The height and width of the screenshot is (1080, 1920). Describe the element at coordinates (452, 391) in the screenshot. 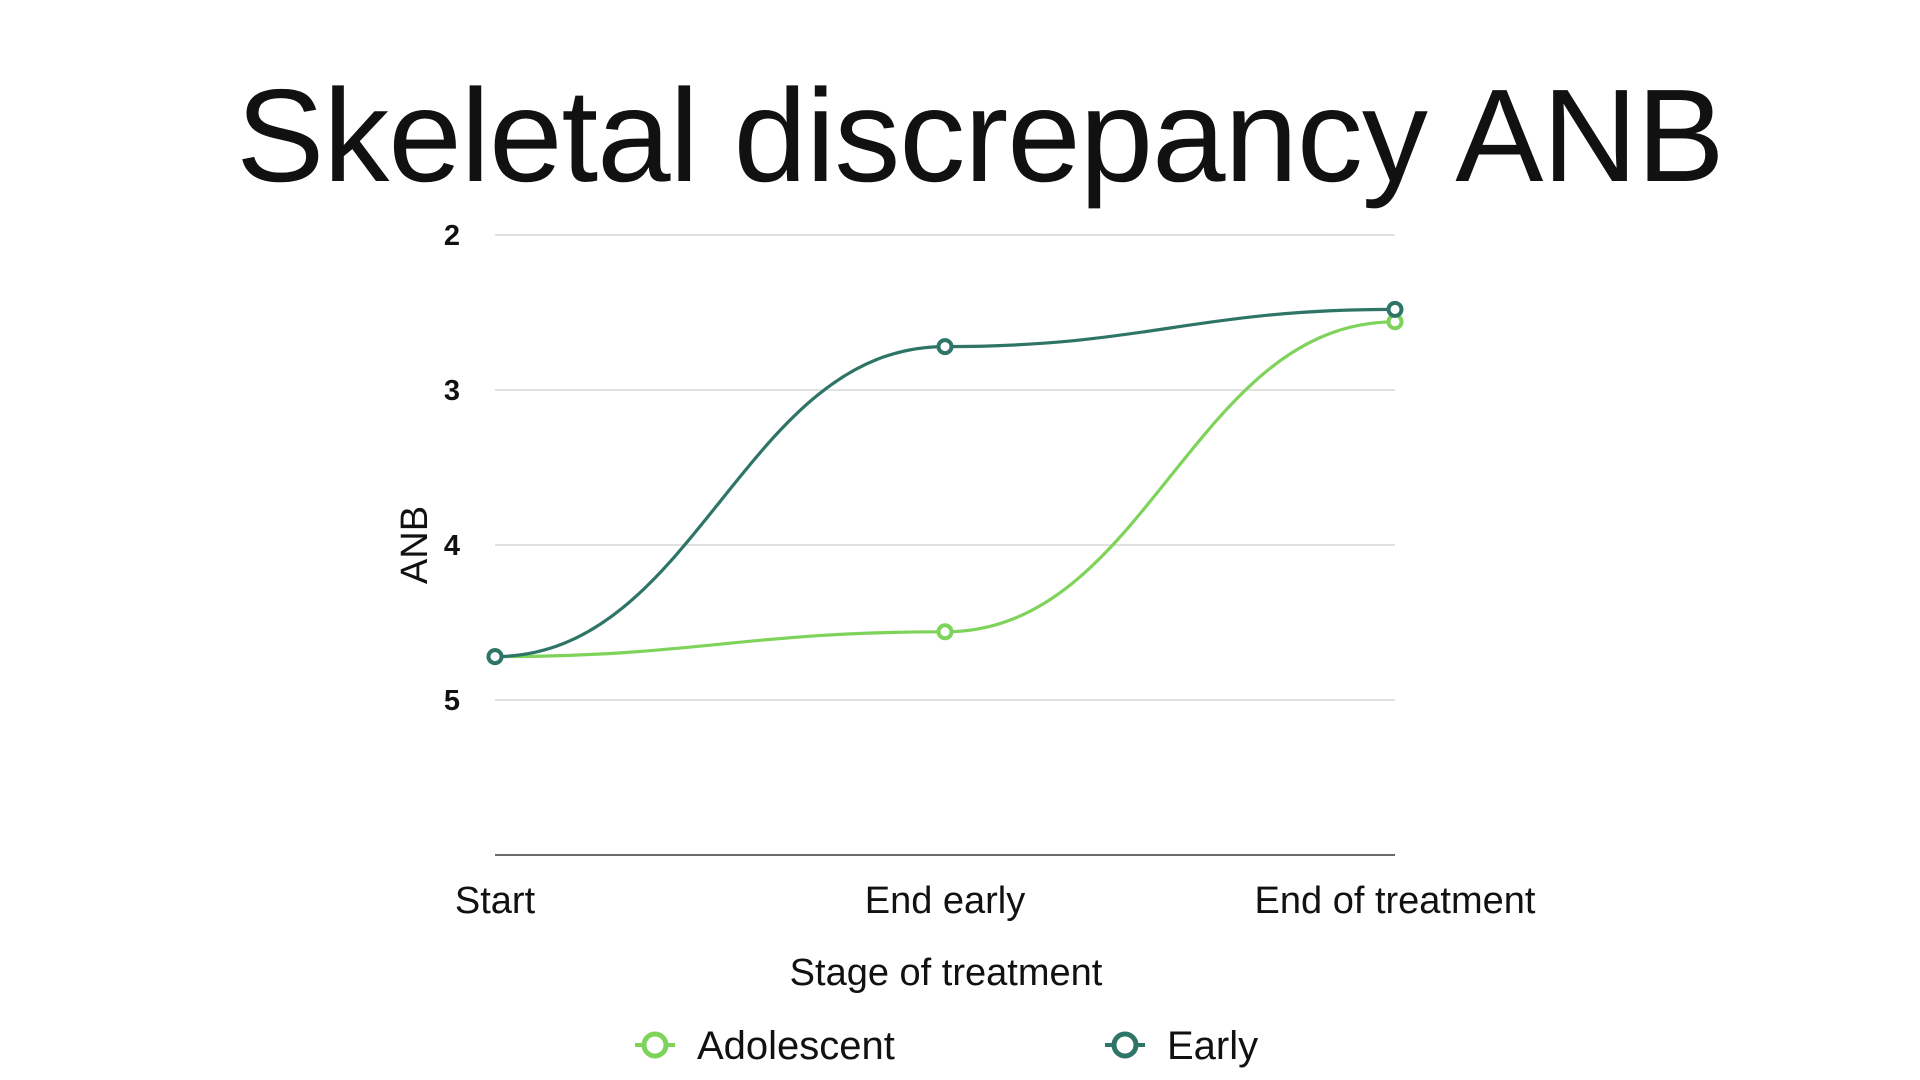

I see `y-tick-label: 3` at that location.